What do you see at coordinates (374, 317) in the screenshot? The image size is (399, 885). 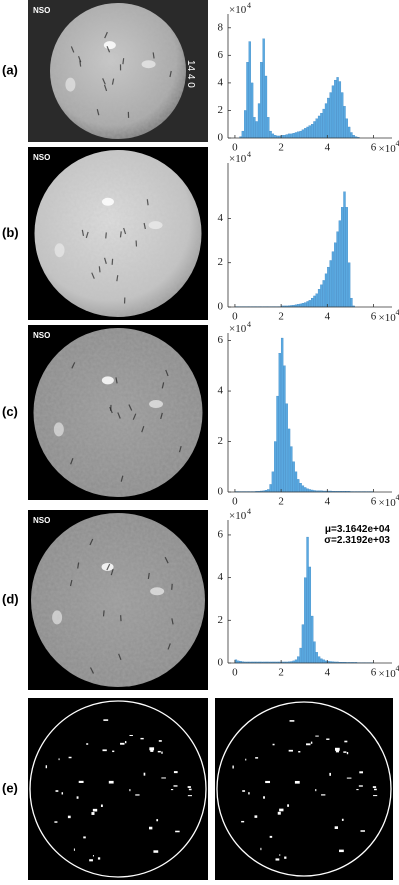 I see `x-tick-label: 6` at bounding box center [374, 317].